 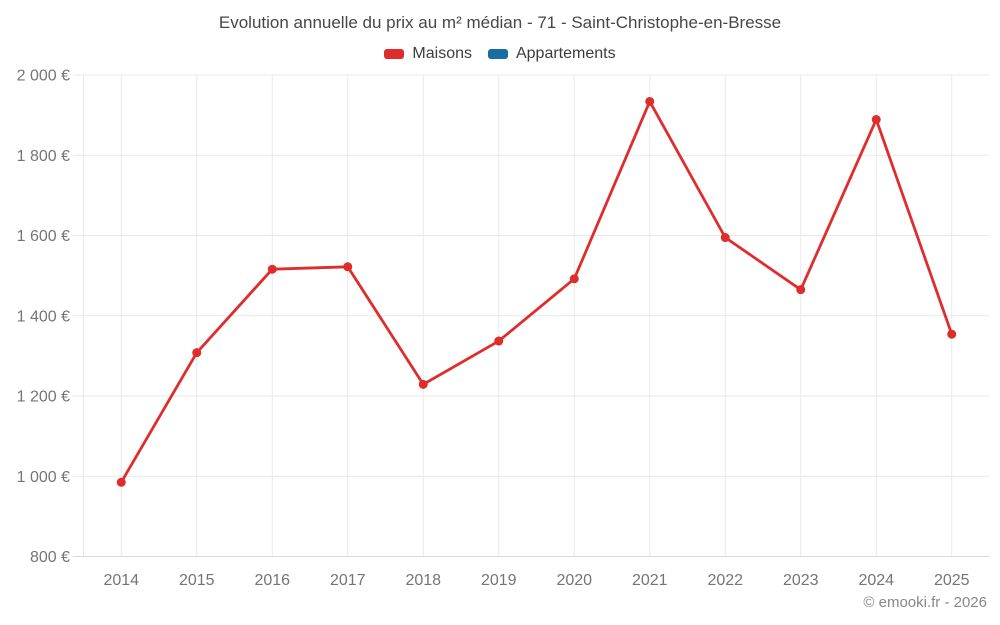 I want to click on y-tick-label: 2 000 €, so click(x=43, y=76).